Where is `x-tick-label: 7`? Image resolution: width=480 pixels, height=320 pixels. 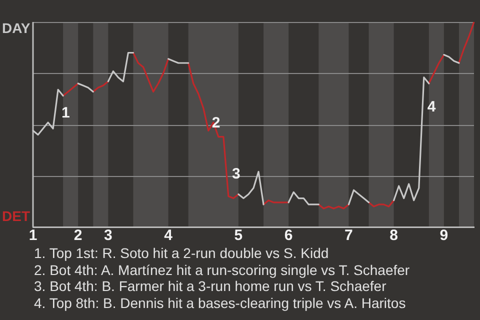 x-tick-label: 7 is located at coordinates (348, 235).